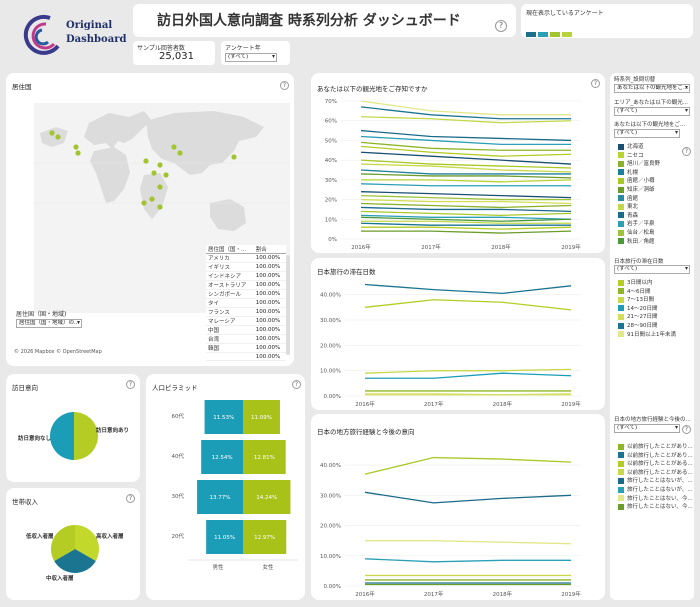 The height and width of the screenshot is (607, 700). What do you see at coordinates (246, 267) in the screenshot?
I see `table-row: イギリス 100.00%` at bounding box center [246, 267].